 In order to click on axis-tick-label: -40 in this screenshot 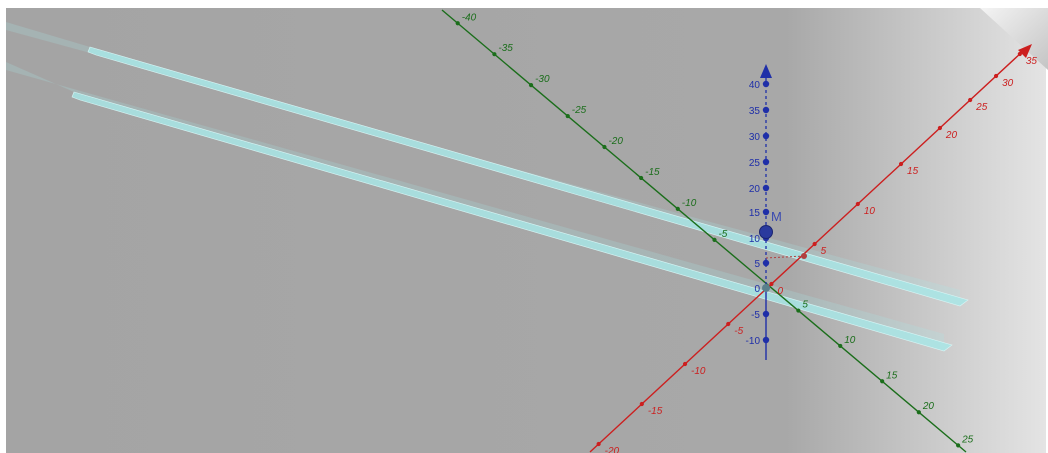, I will do `click(469, 17)`.